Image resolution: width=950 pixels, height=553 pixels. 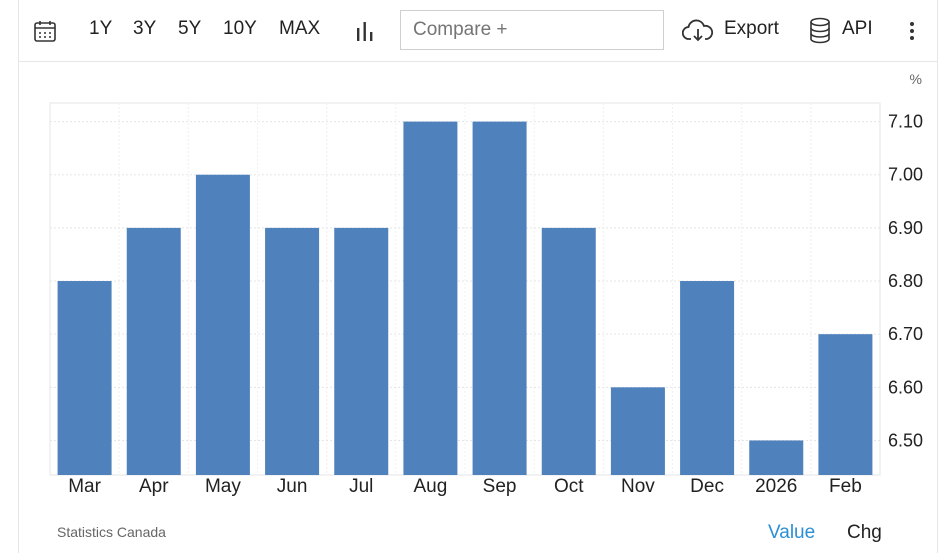 What do you see at coordinates (905, 440) in the screenshot?
I see `y-tick-label: 6.50` at bounding box center [905, 440].